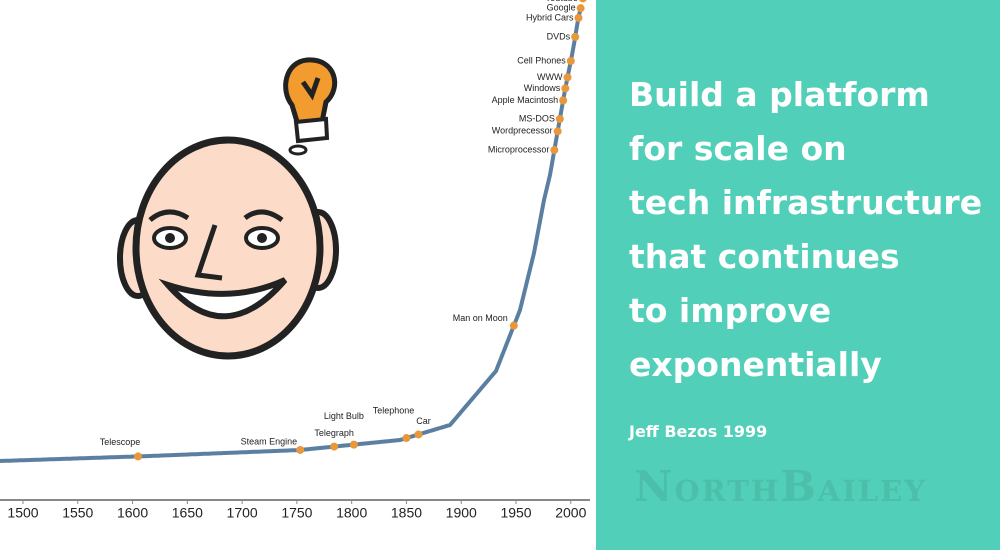  What do you see at coordinates (269, 441) in the screenshot?
I see `point-label: Steam Engine` at bounding box center [269, 441].